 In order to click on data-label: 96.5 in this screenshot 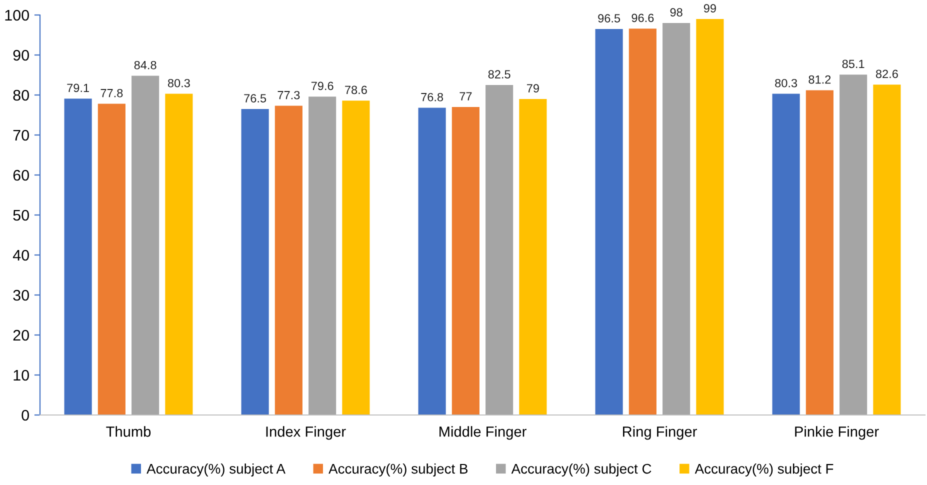, I will do `click(609, 18)`.